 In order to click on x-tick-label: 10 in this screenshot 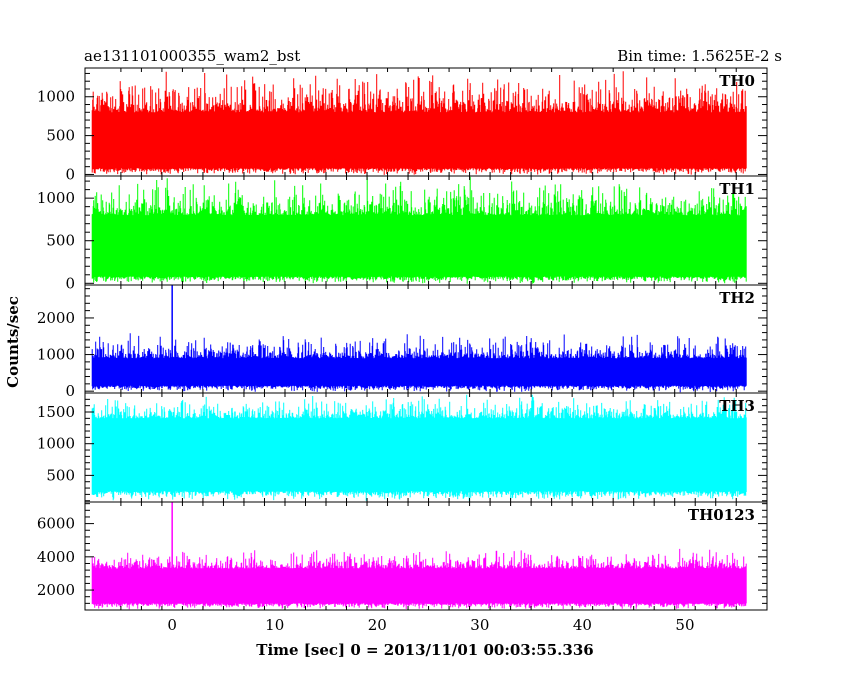, I will do `click(274, 625)`.